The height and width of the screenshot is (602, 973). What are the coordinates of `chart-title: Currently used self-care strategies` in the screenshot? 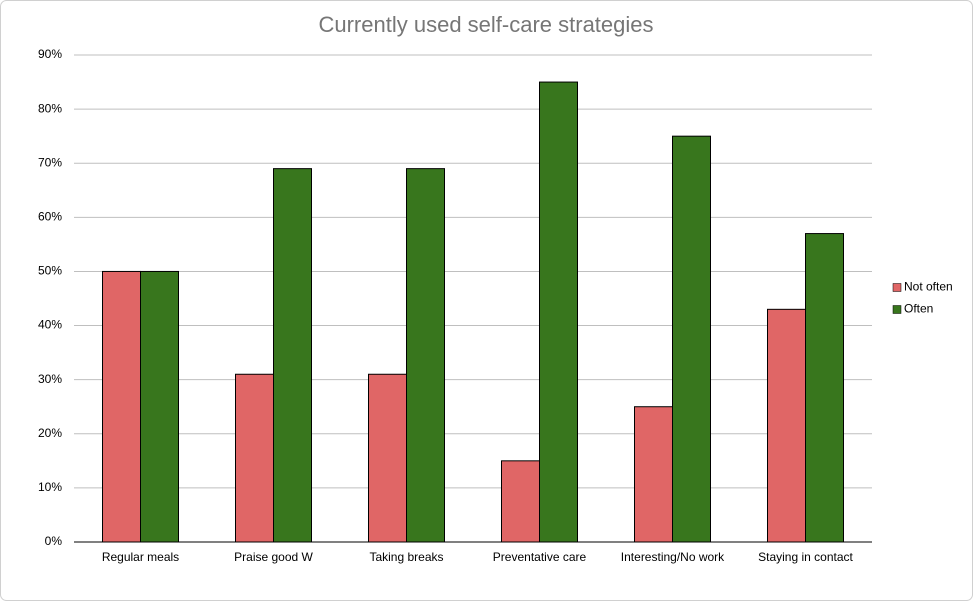 It's located at (485, 24).